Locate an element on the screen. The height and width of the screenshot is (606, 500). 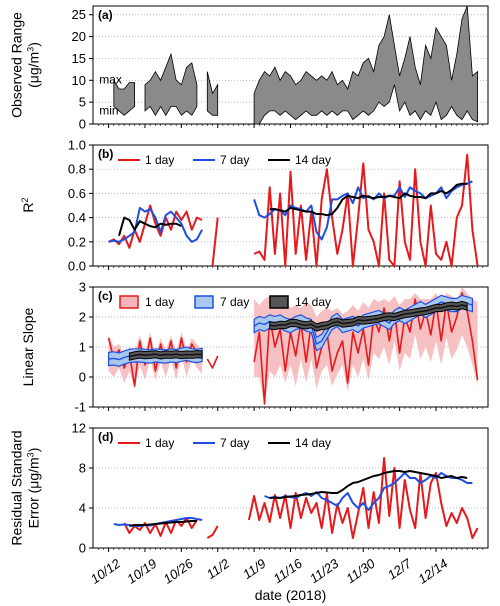
y-tick-label: -1 is located at coordinates (80, 407).